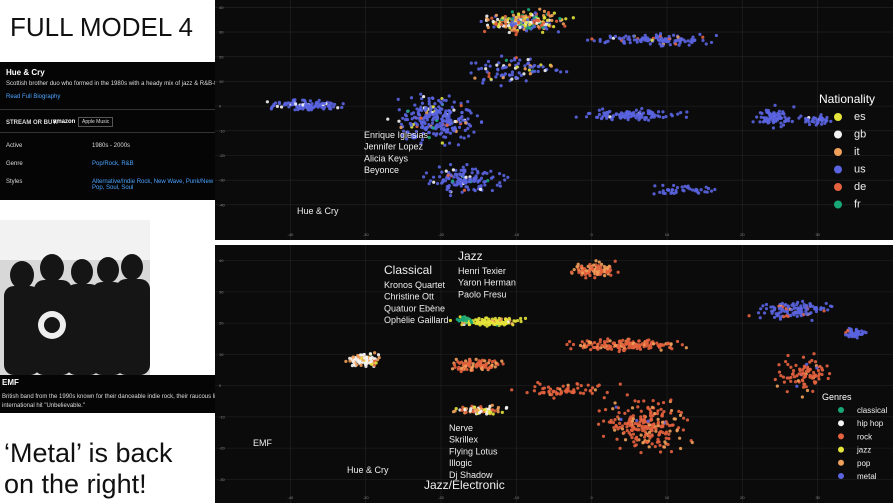  Describe the element at coordinates (414, 308) in the screenshot. I see `annotation: Quatuor Ebène` at that location.